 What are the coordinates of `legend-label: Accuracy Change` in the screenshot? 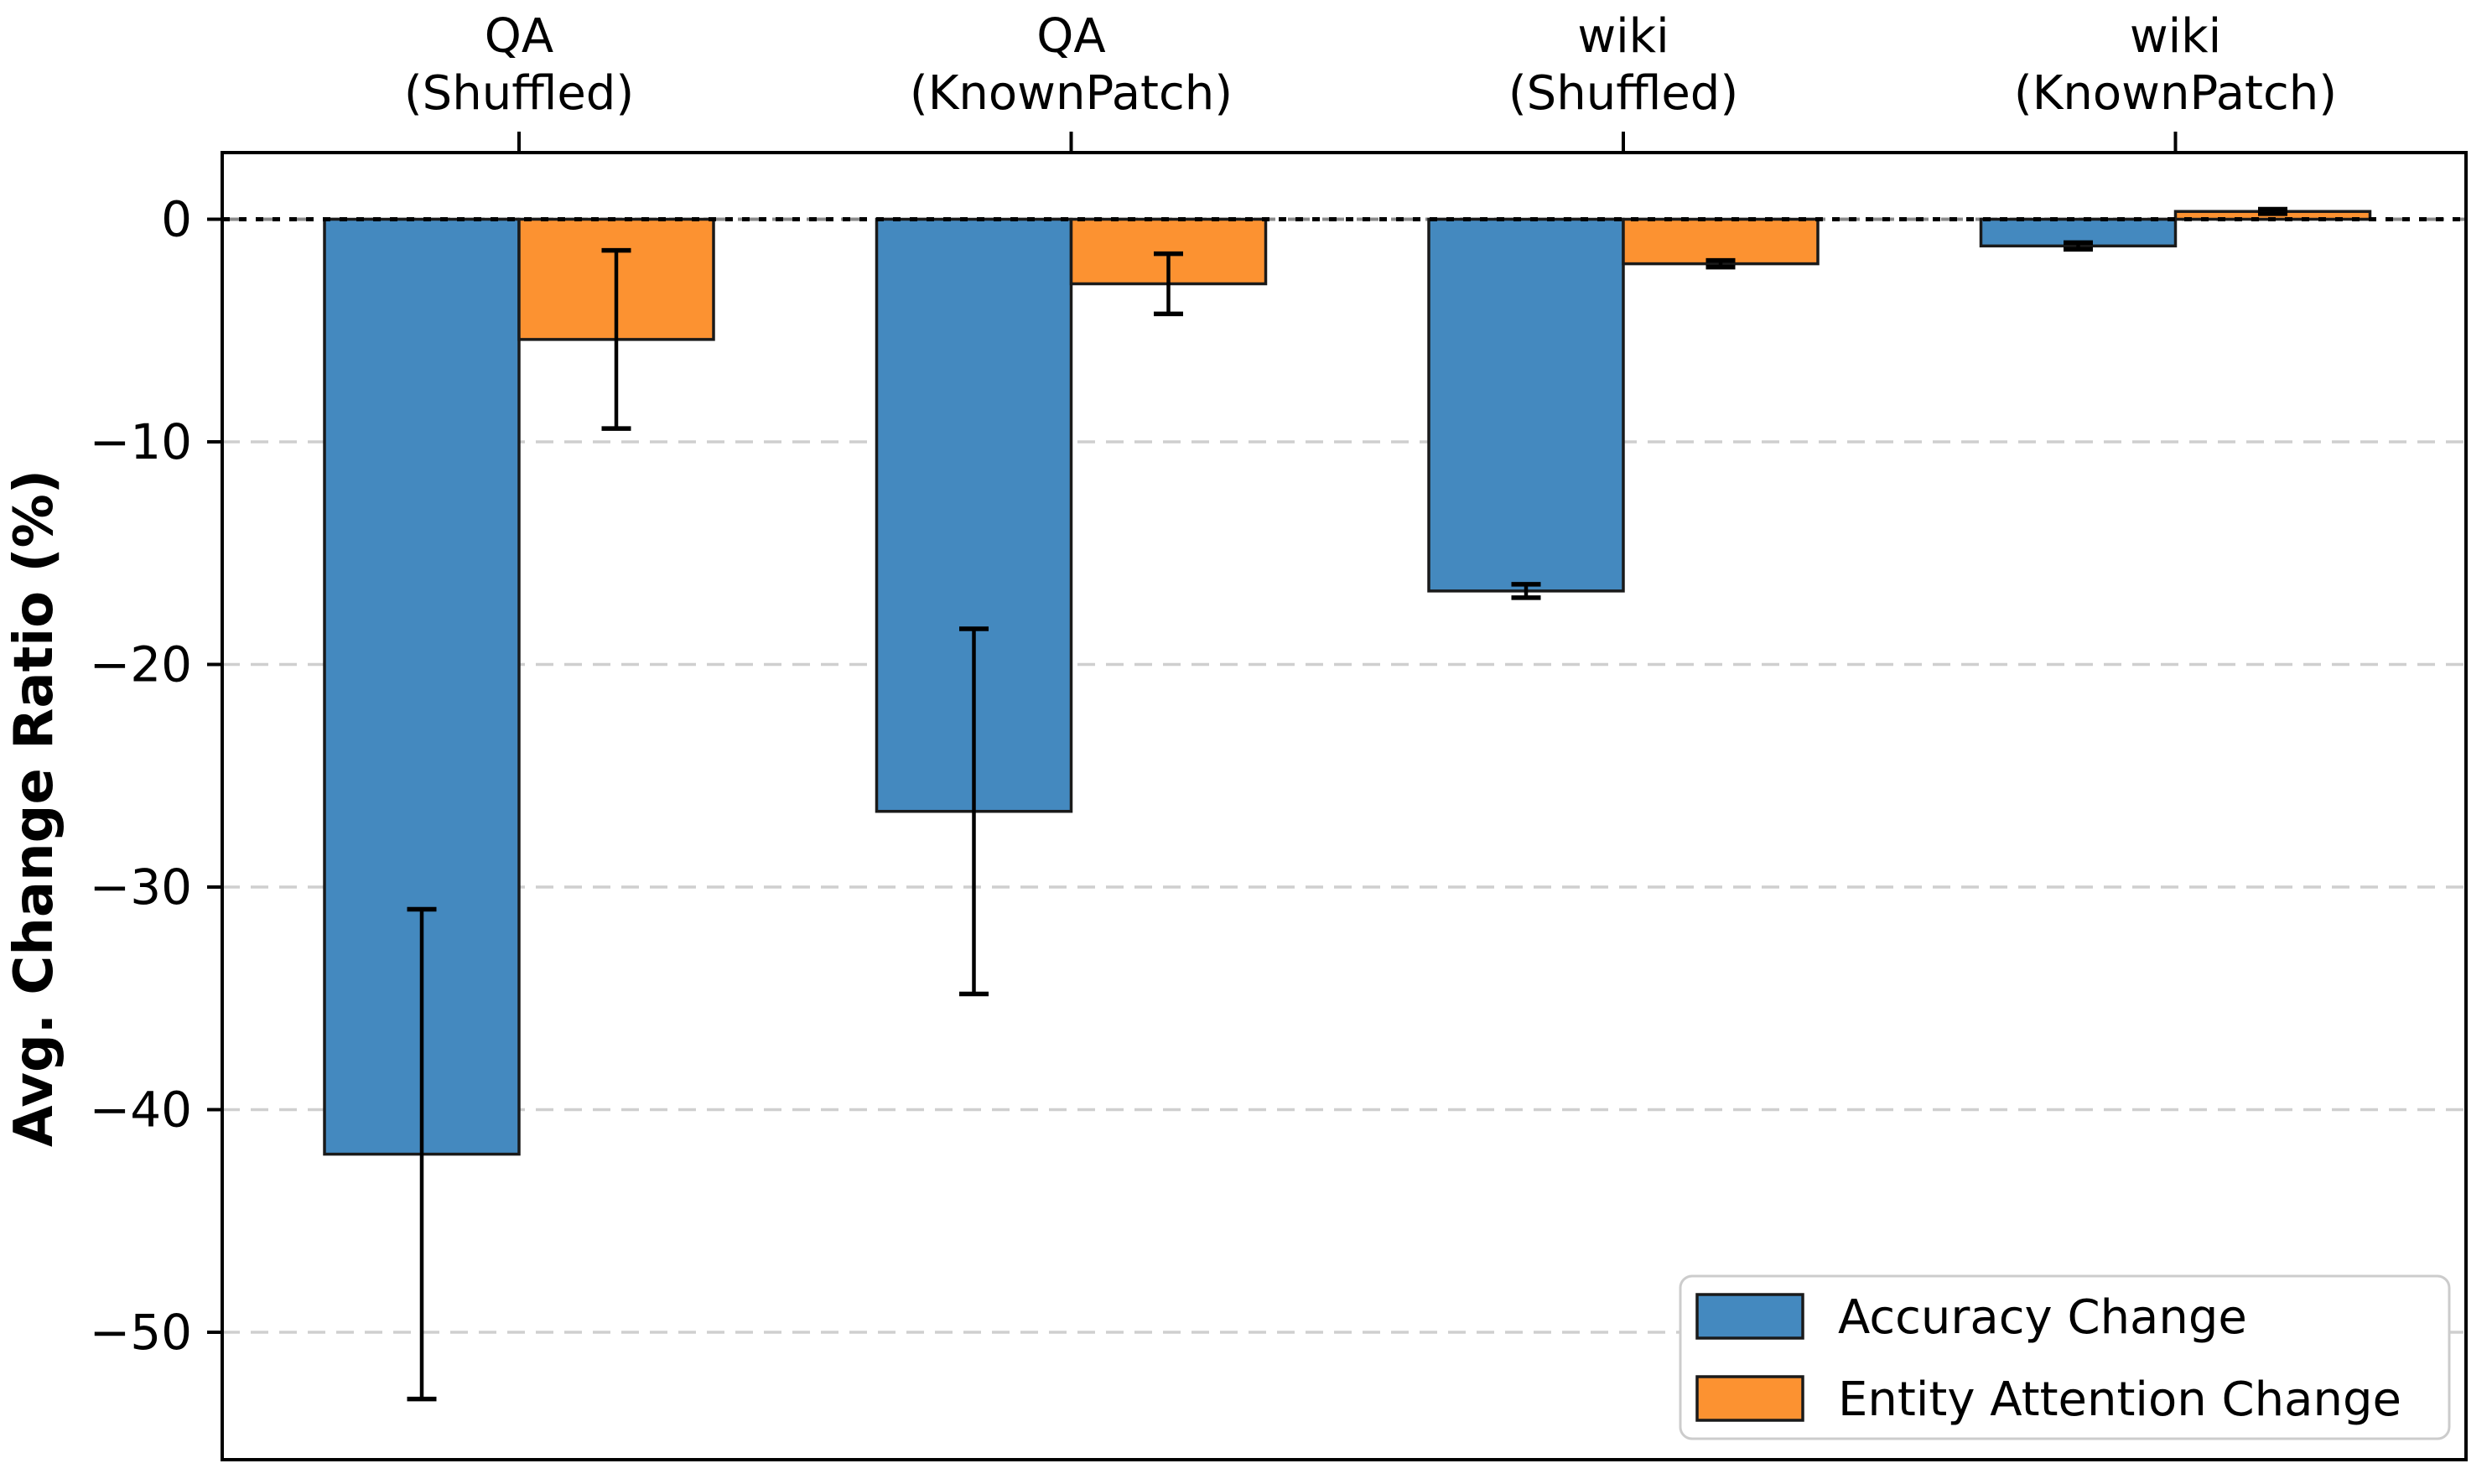 It's located at (2042, 1317).